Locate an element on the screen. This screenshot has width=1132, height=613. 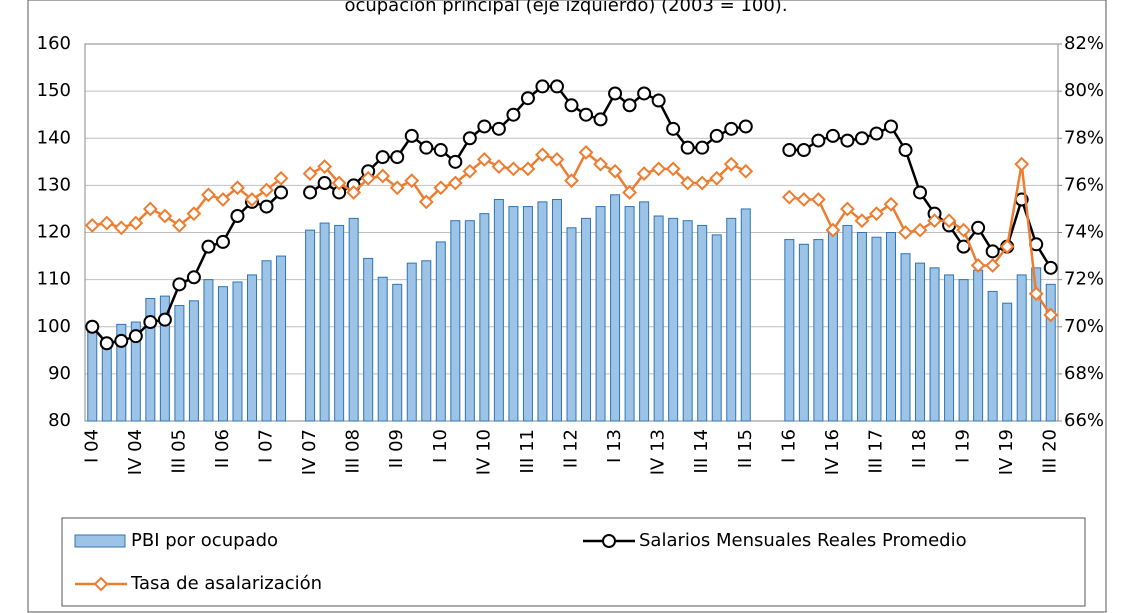
legend-swatch is located at coordinates (100, 541).